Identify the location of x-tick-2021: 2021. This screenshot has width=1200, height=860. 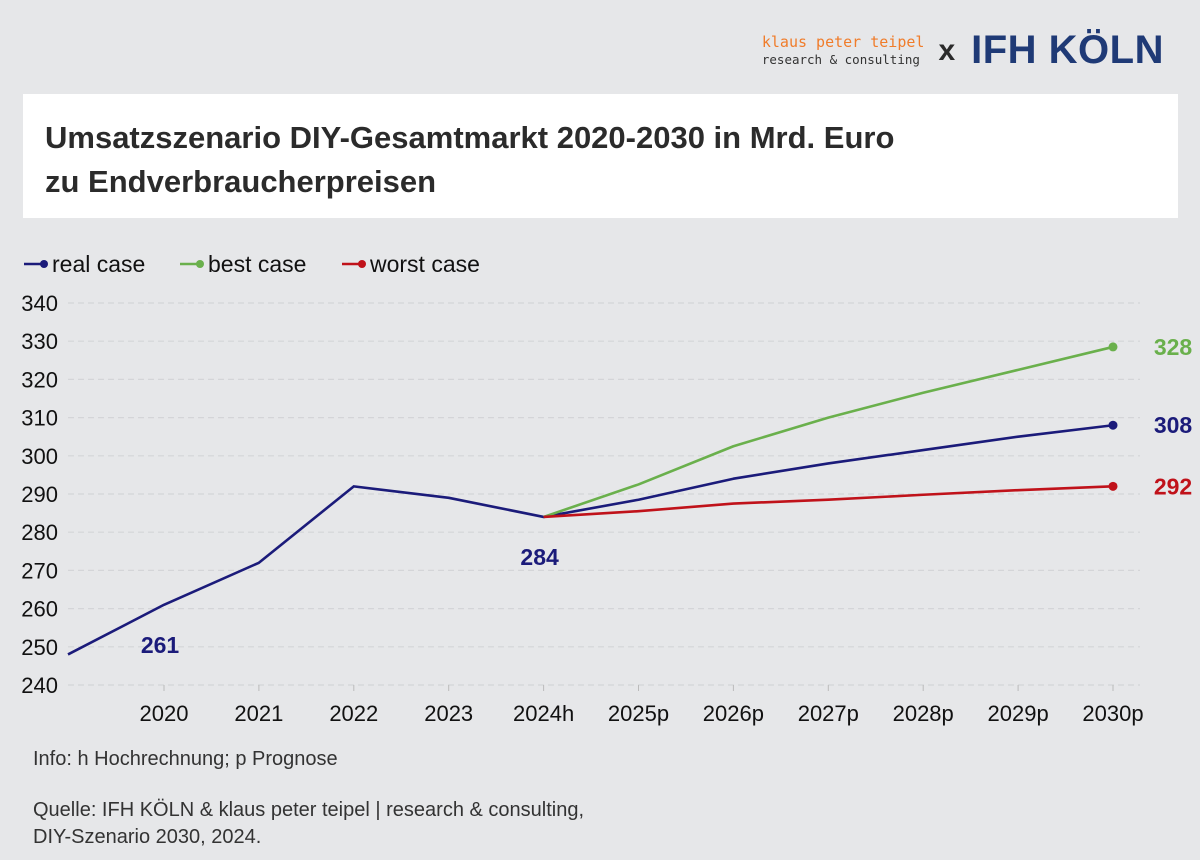
(258, 713).